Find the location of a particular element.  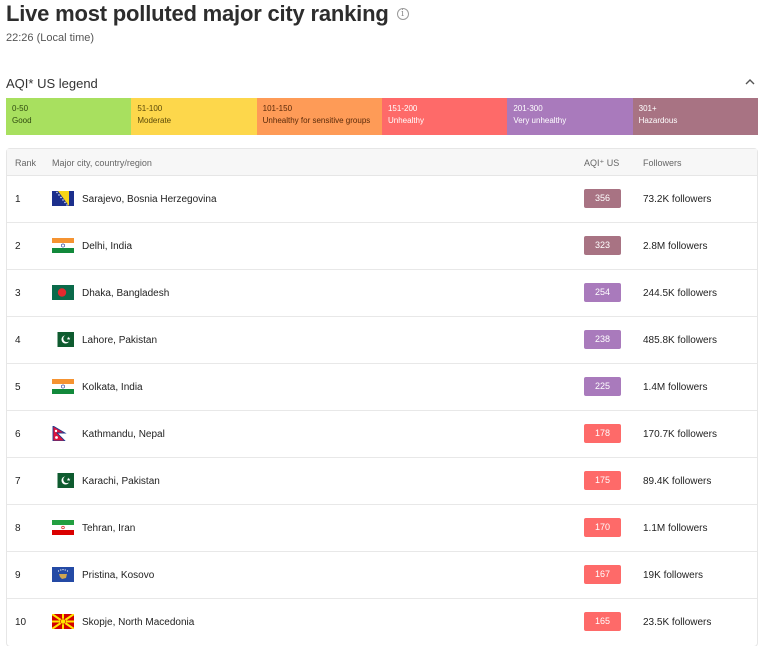

kosovo-flag-icon is located at coordinates (63, 574).